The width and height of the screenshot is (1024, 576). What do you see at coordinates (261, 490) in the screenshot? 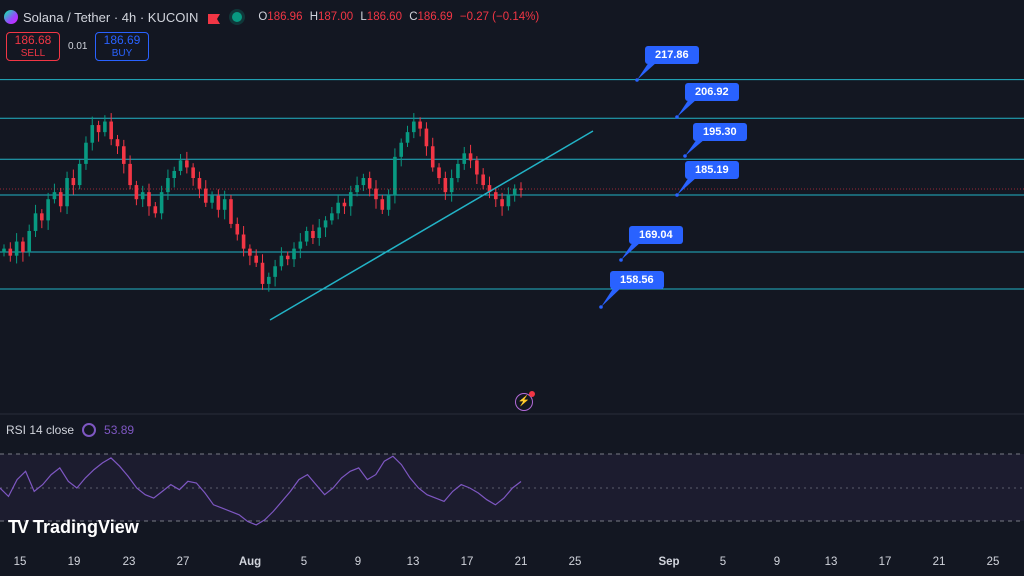
I see `rsi-line` at bounding box center [261, 490].